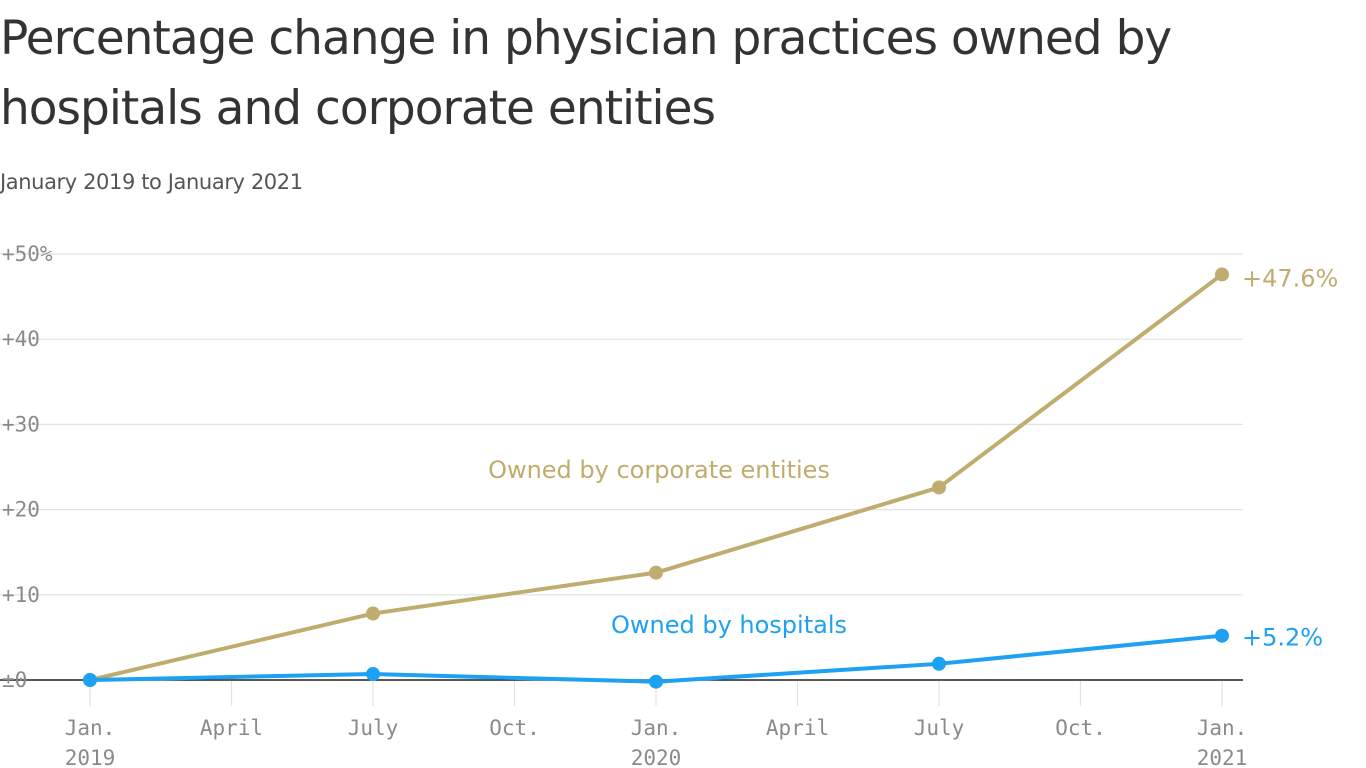  Describe the element at coordinates (90, 757) in the screenshot. I see `x-tick-year-label: 2019` at that location.